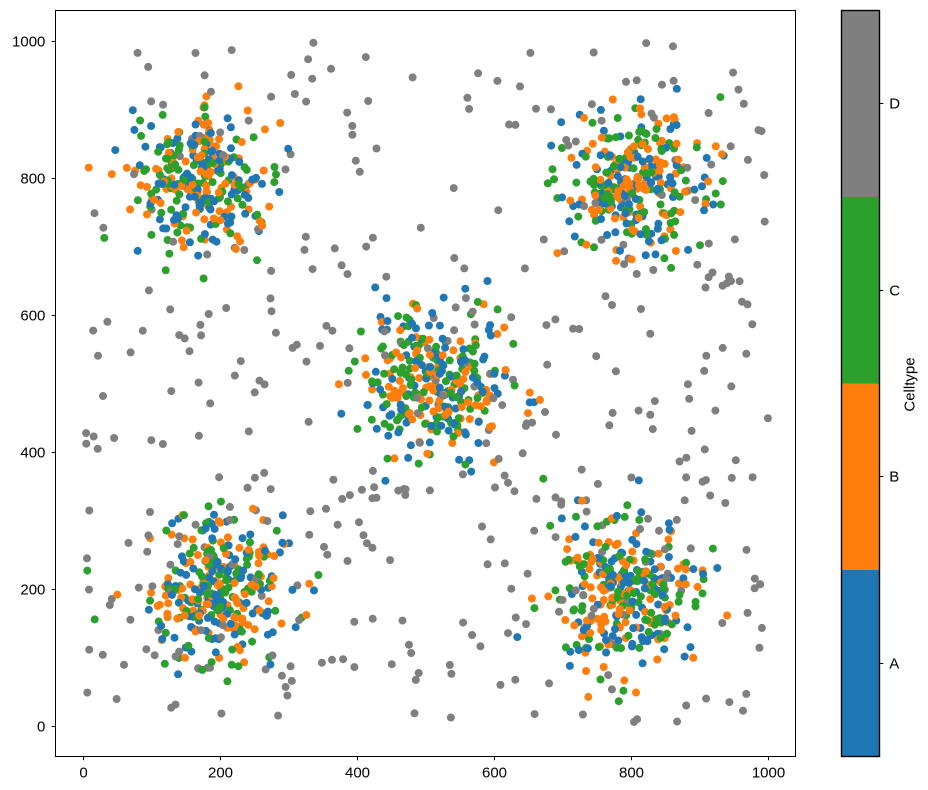 The image size is (928, 790). I want to click on svg-text: A, so click(894, 664).